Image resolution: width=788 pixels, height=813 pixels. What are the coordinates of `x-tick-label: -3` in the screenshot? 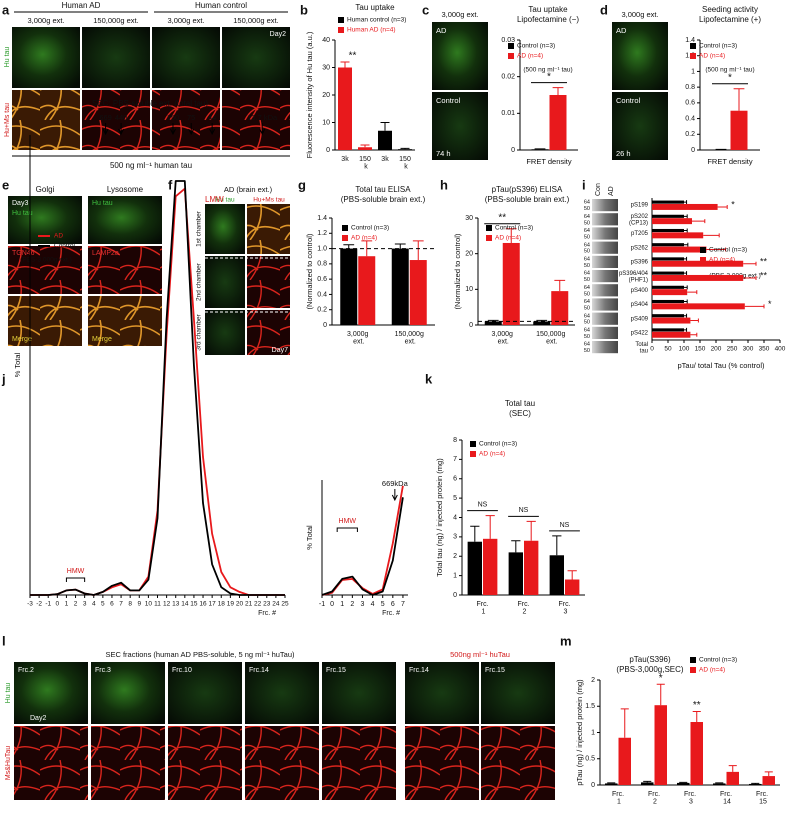 It's located at (30, 604).